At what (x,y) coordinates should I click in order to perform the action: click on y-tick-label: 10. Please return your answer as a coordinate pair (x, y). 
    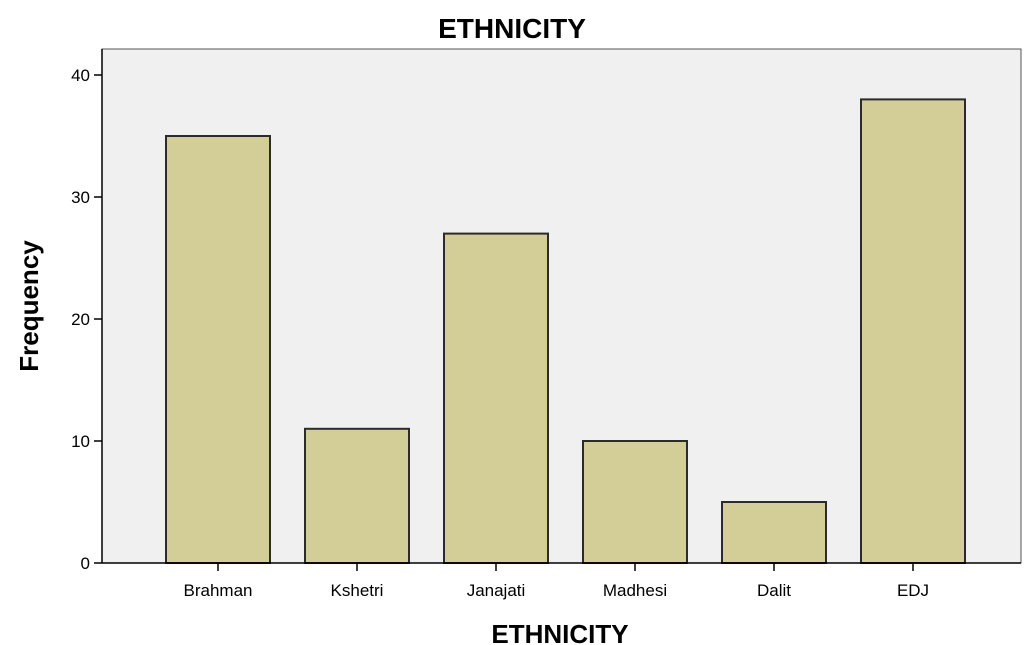
    Looking at the image, I should click on (80, 441).